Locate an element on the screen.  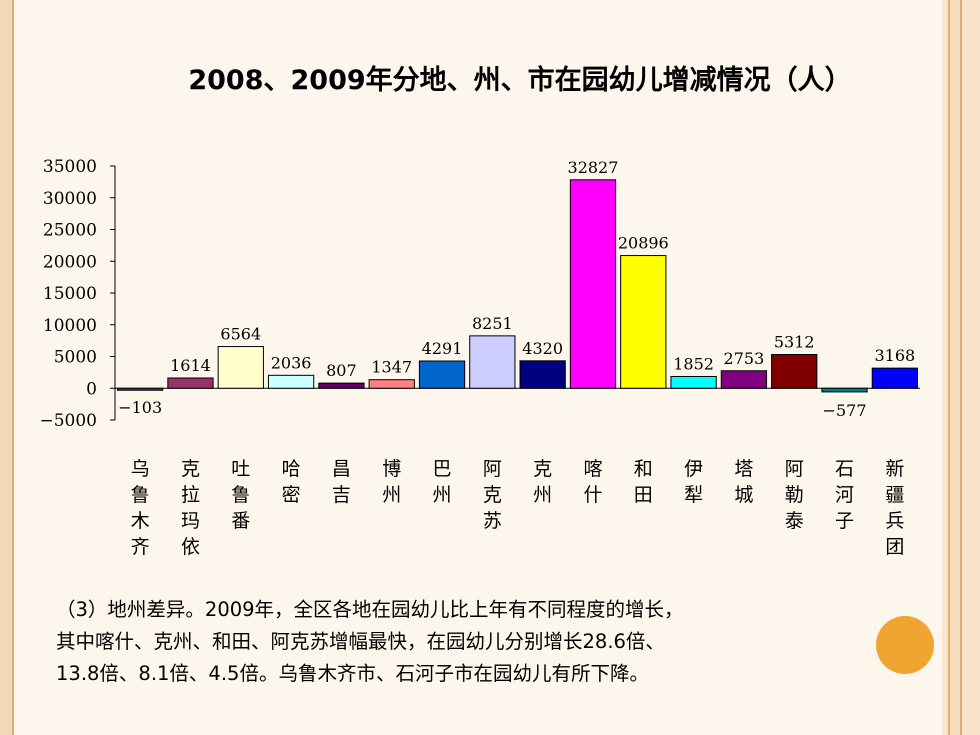
body-line-2: 其中喀什、克州、和田、阿克苏增幅最快，在园幼儿分别增长28.6倍、 is located at coordinates (360, 641).